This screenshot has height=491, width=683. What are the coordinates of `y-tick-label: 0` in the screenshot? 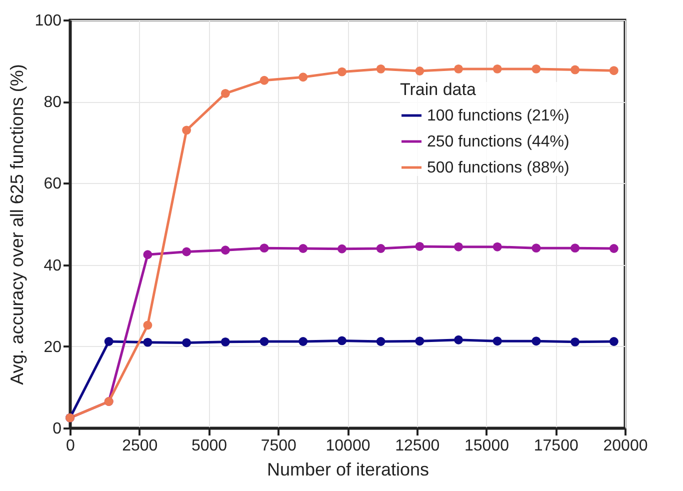 It's located at (57, 429).